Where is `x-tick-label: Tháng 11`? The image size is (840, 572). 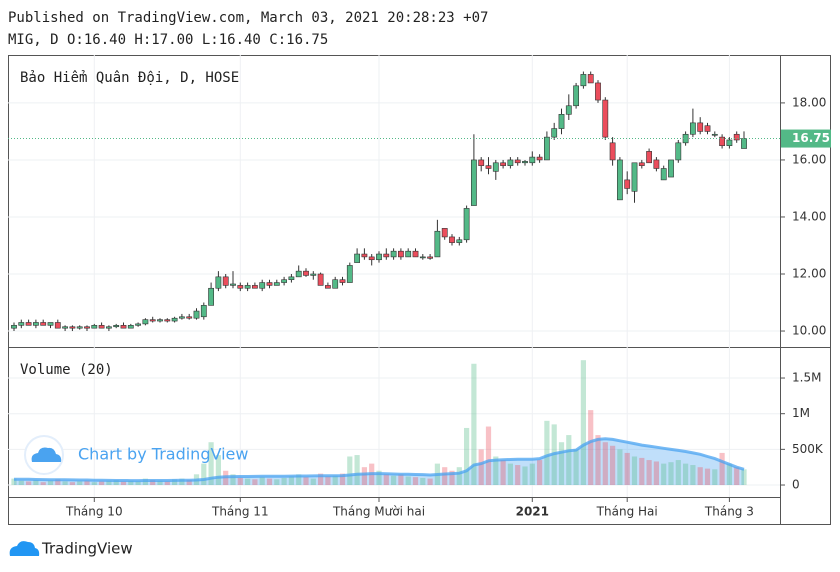
x-tick-label: Tháng 11 is located at coordinates (240, 512).